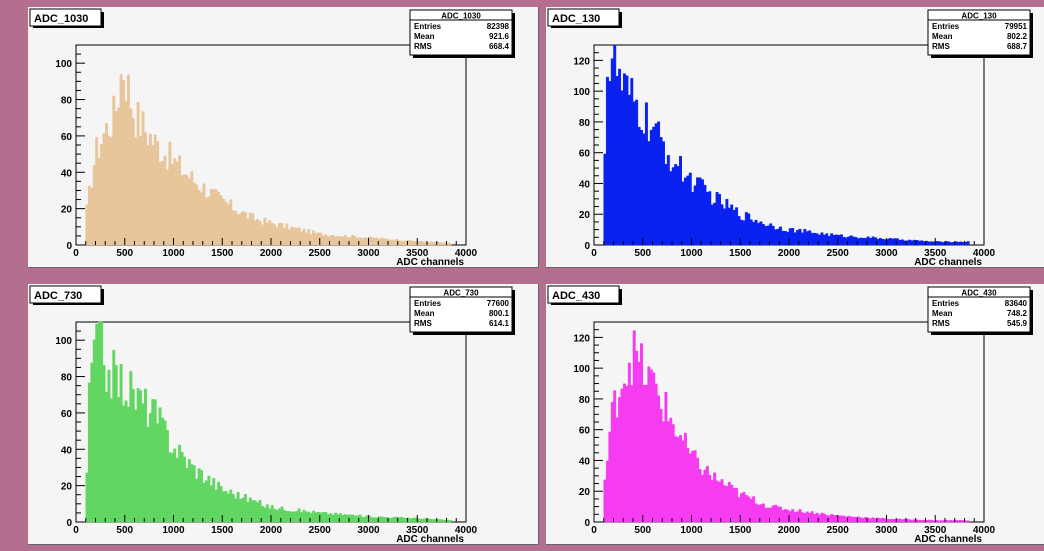 The height and width of the screenshot is (551, 1044). I want to click on stats-entries-value: 82398, so click(498, 26).